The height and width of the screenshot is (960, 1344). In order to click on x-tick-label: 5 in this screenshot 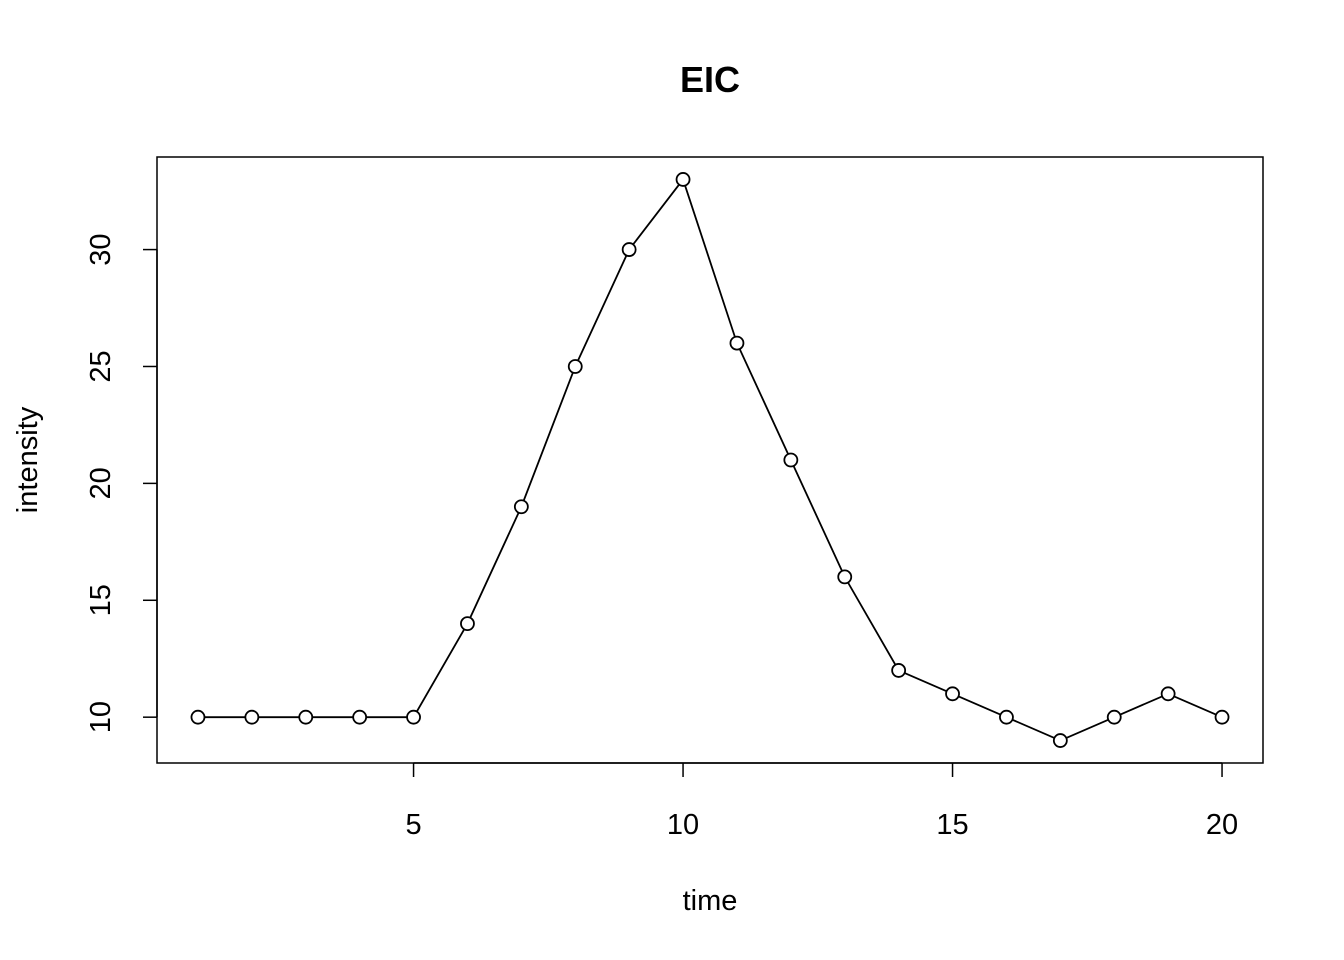, I will do `click(413, 825)`.